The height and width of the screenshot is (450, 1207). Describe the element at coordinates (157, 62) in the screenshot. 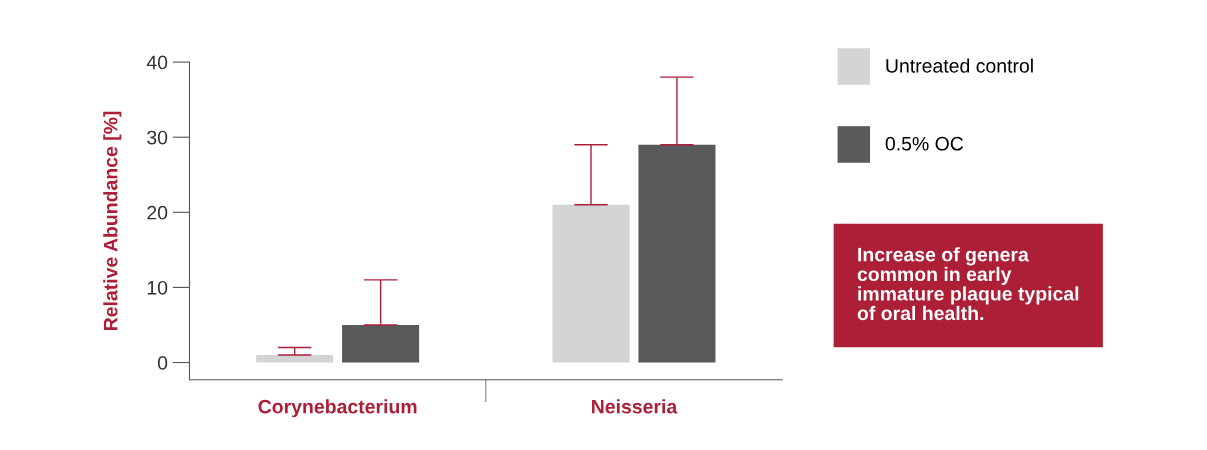

I see `y-tick-label: 40` at that location.